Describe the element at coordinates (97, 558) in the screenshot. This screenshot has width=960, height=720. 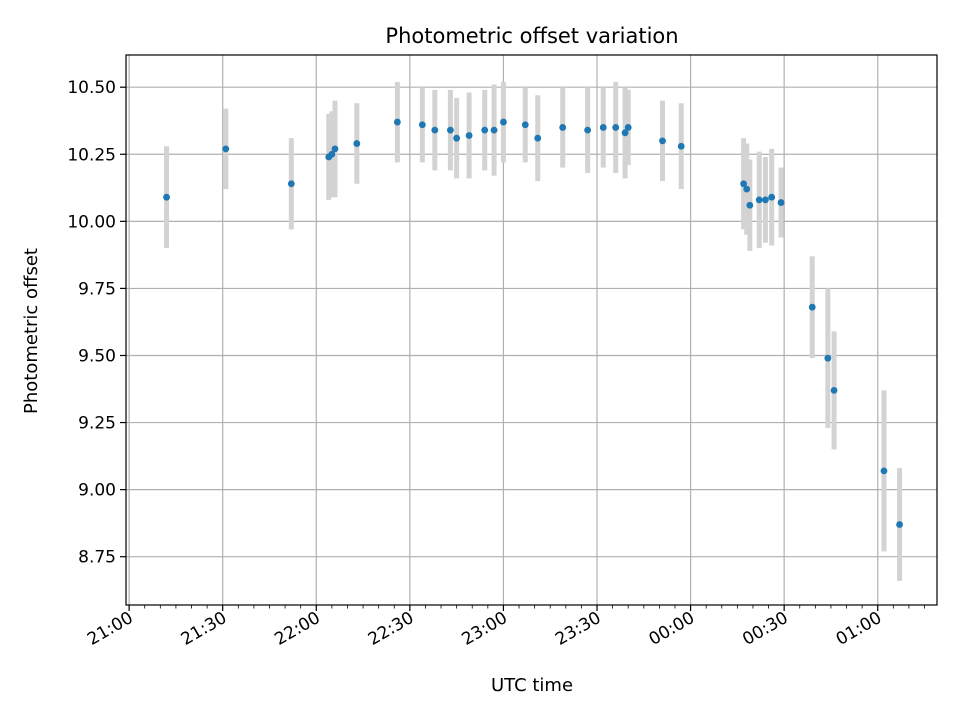
I see `y-tick-label: 8.75` at that location.